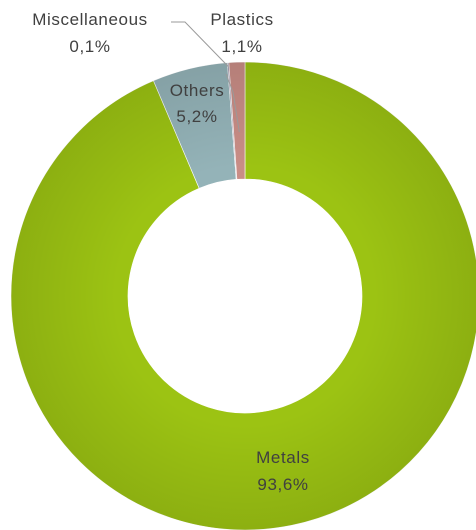 This screenshot has width=476, height=530. Describe the element at coordinates (196, 116) in the screenshot. I see `label-others-value: 5,2%` at that location.